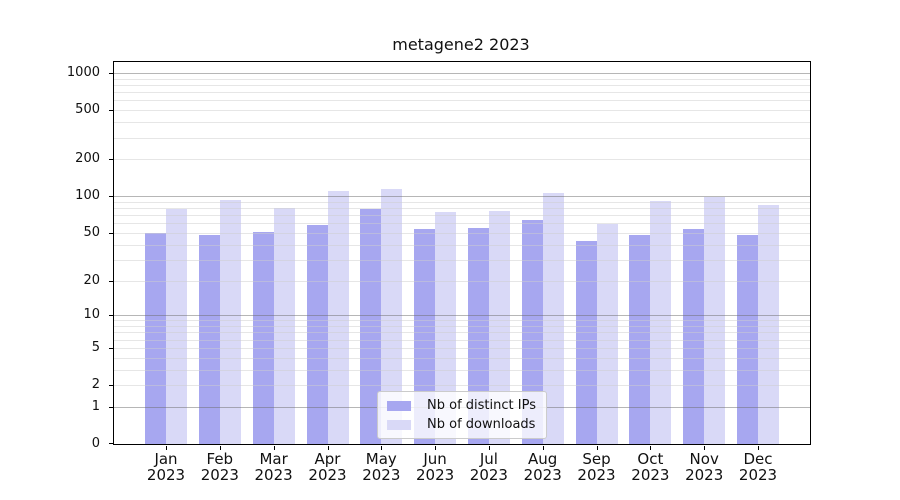  I want to click on x-tick-label-sep: Sep 2023, so click(597, 467).